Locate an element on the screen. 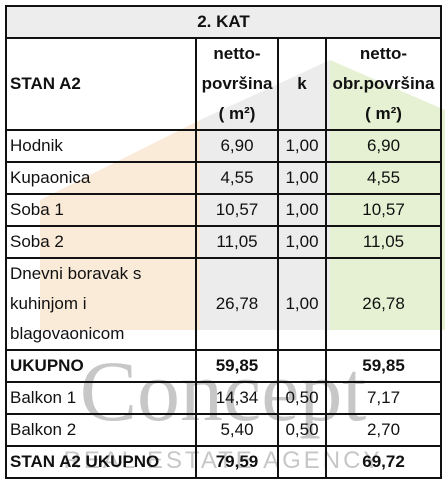  cell-line: Kupaonica is located at coordinates (50, 177).